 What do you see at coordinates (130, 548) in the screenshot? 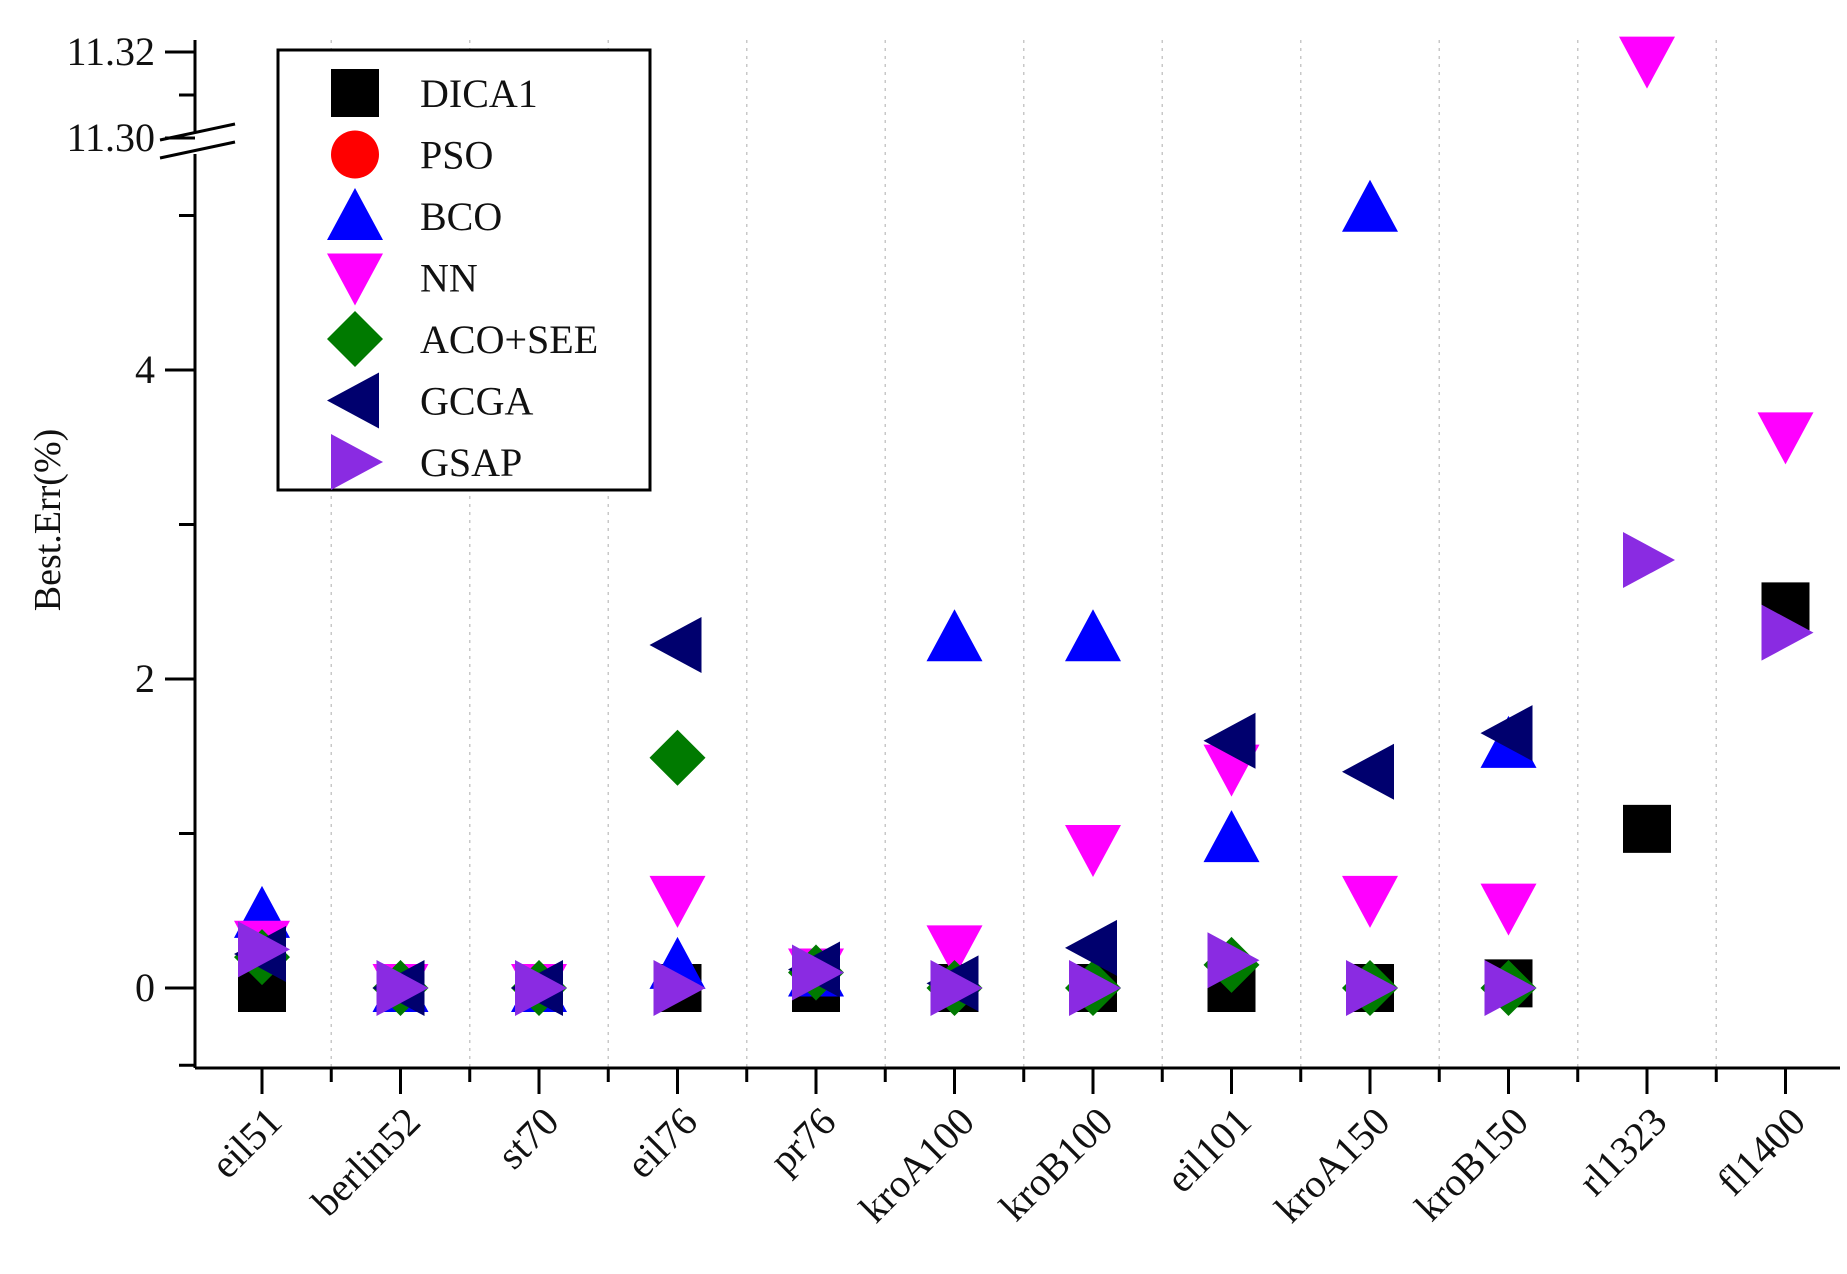
I see `y-axis-ticks: 0 2 4 11.30 11.32` at bounding box center [130, 548].